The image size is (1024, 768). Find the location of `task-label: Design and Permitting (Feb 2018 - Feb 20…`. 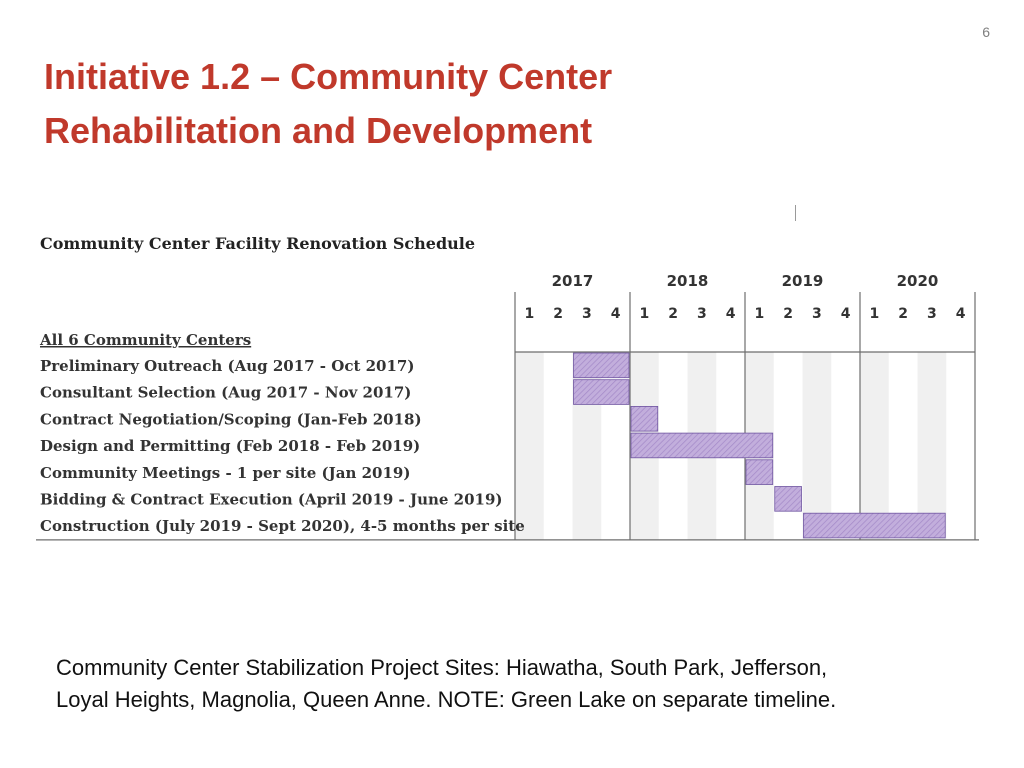

task-label: Design and Permitting (Feb 2018 - Feb 20… is located at coordinates (230, 446).